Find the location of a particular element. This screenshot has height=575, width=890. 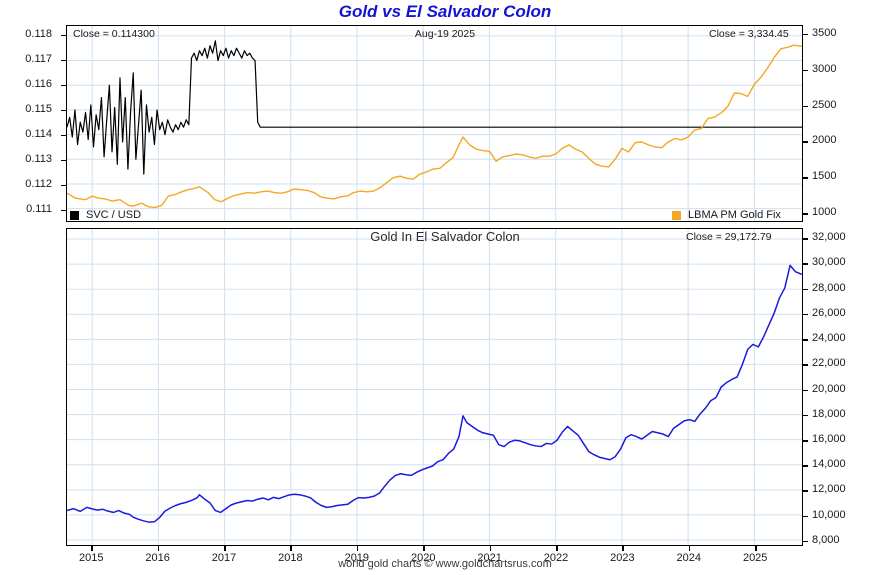

y-axis-tick-label: 32,000 is located at coordinates (829, 237).